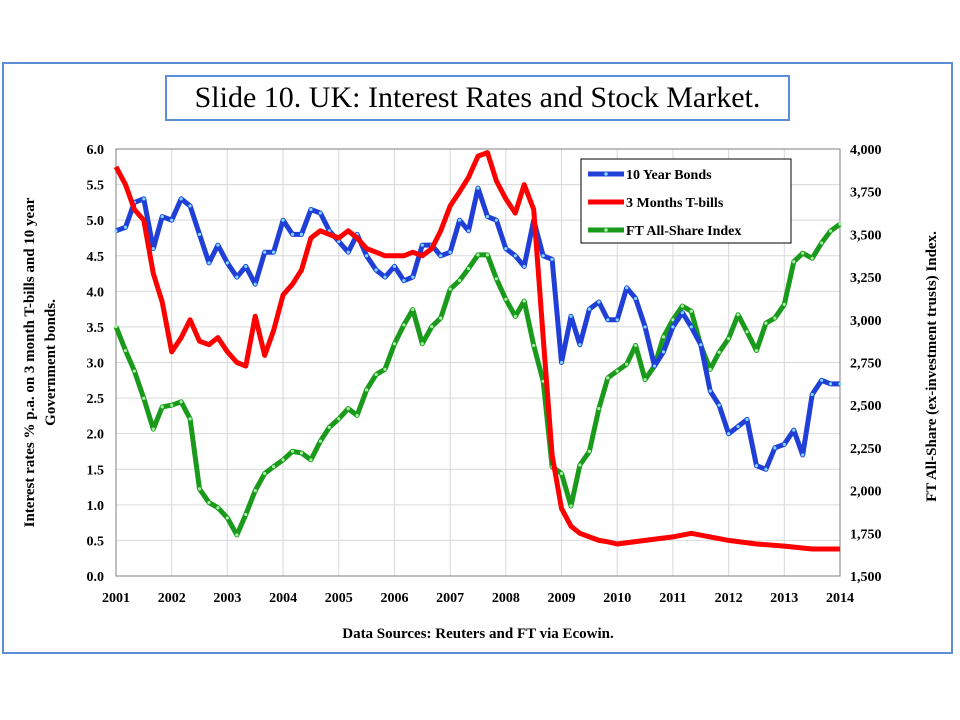  I want to click on legend-label-ftas: FT All-Share Index, so click(683, 231).